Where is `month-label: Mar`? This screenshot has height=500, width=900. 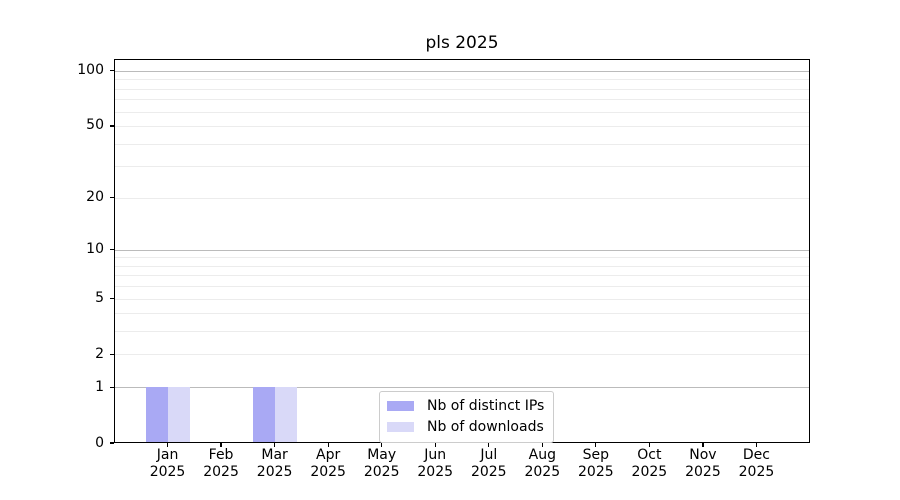 month-label: Mar is located at coordinates (274, 455).